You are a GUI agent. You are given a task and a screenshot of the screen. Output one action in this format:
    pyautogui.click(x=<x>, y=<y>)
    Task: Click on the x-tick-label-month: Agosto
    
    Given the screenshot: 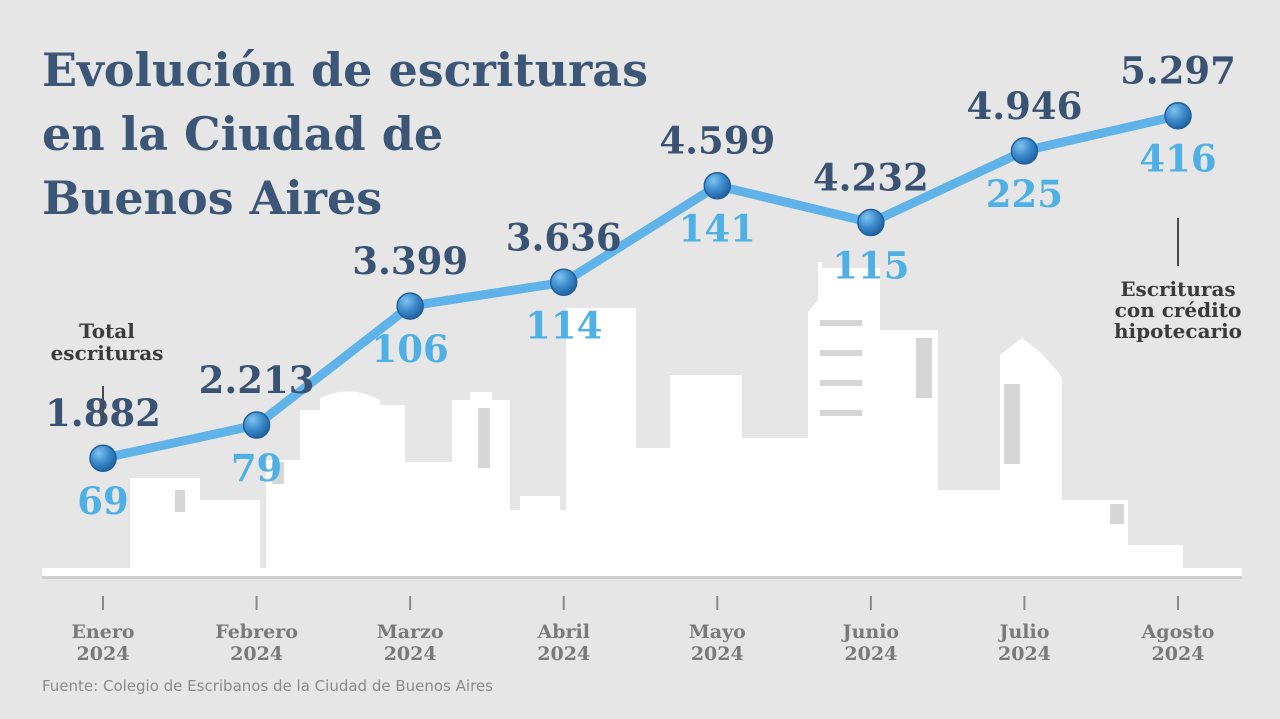 What is the action you would take?
    pyautogui.click(x=1178, y=632)
    